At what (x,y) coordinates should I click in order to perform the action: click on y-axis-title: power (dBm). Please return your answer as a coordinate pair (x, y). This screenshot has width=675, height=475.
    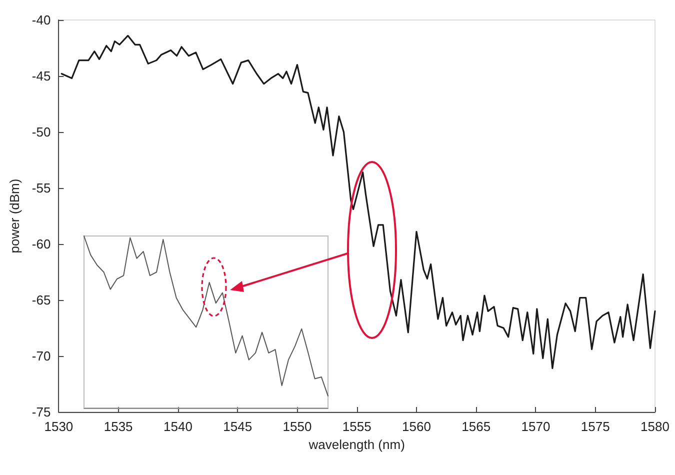
    Looking at the image, I should click on (14, 216).